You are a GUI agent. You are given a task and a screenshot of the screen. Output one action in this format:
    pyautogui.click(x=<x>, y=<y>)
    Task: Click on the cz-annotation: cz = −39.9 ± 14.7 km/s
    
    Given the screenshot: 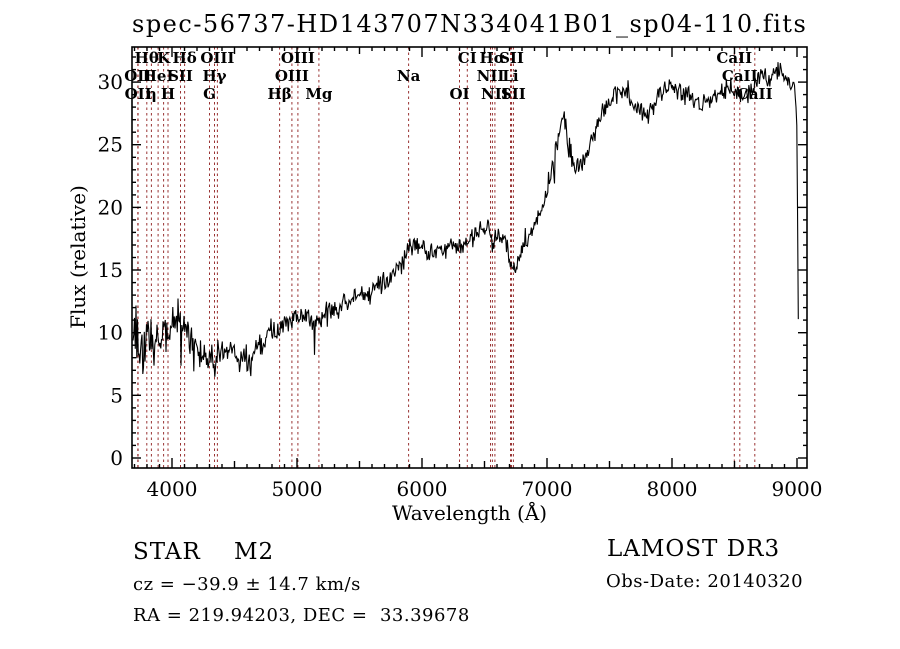 What is the action you would take?
    pyautogui.click(x=247, y=584)
    